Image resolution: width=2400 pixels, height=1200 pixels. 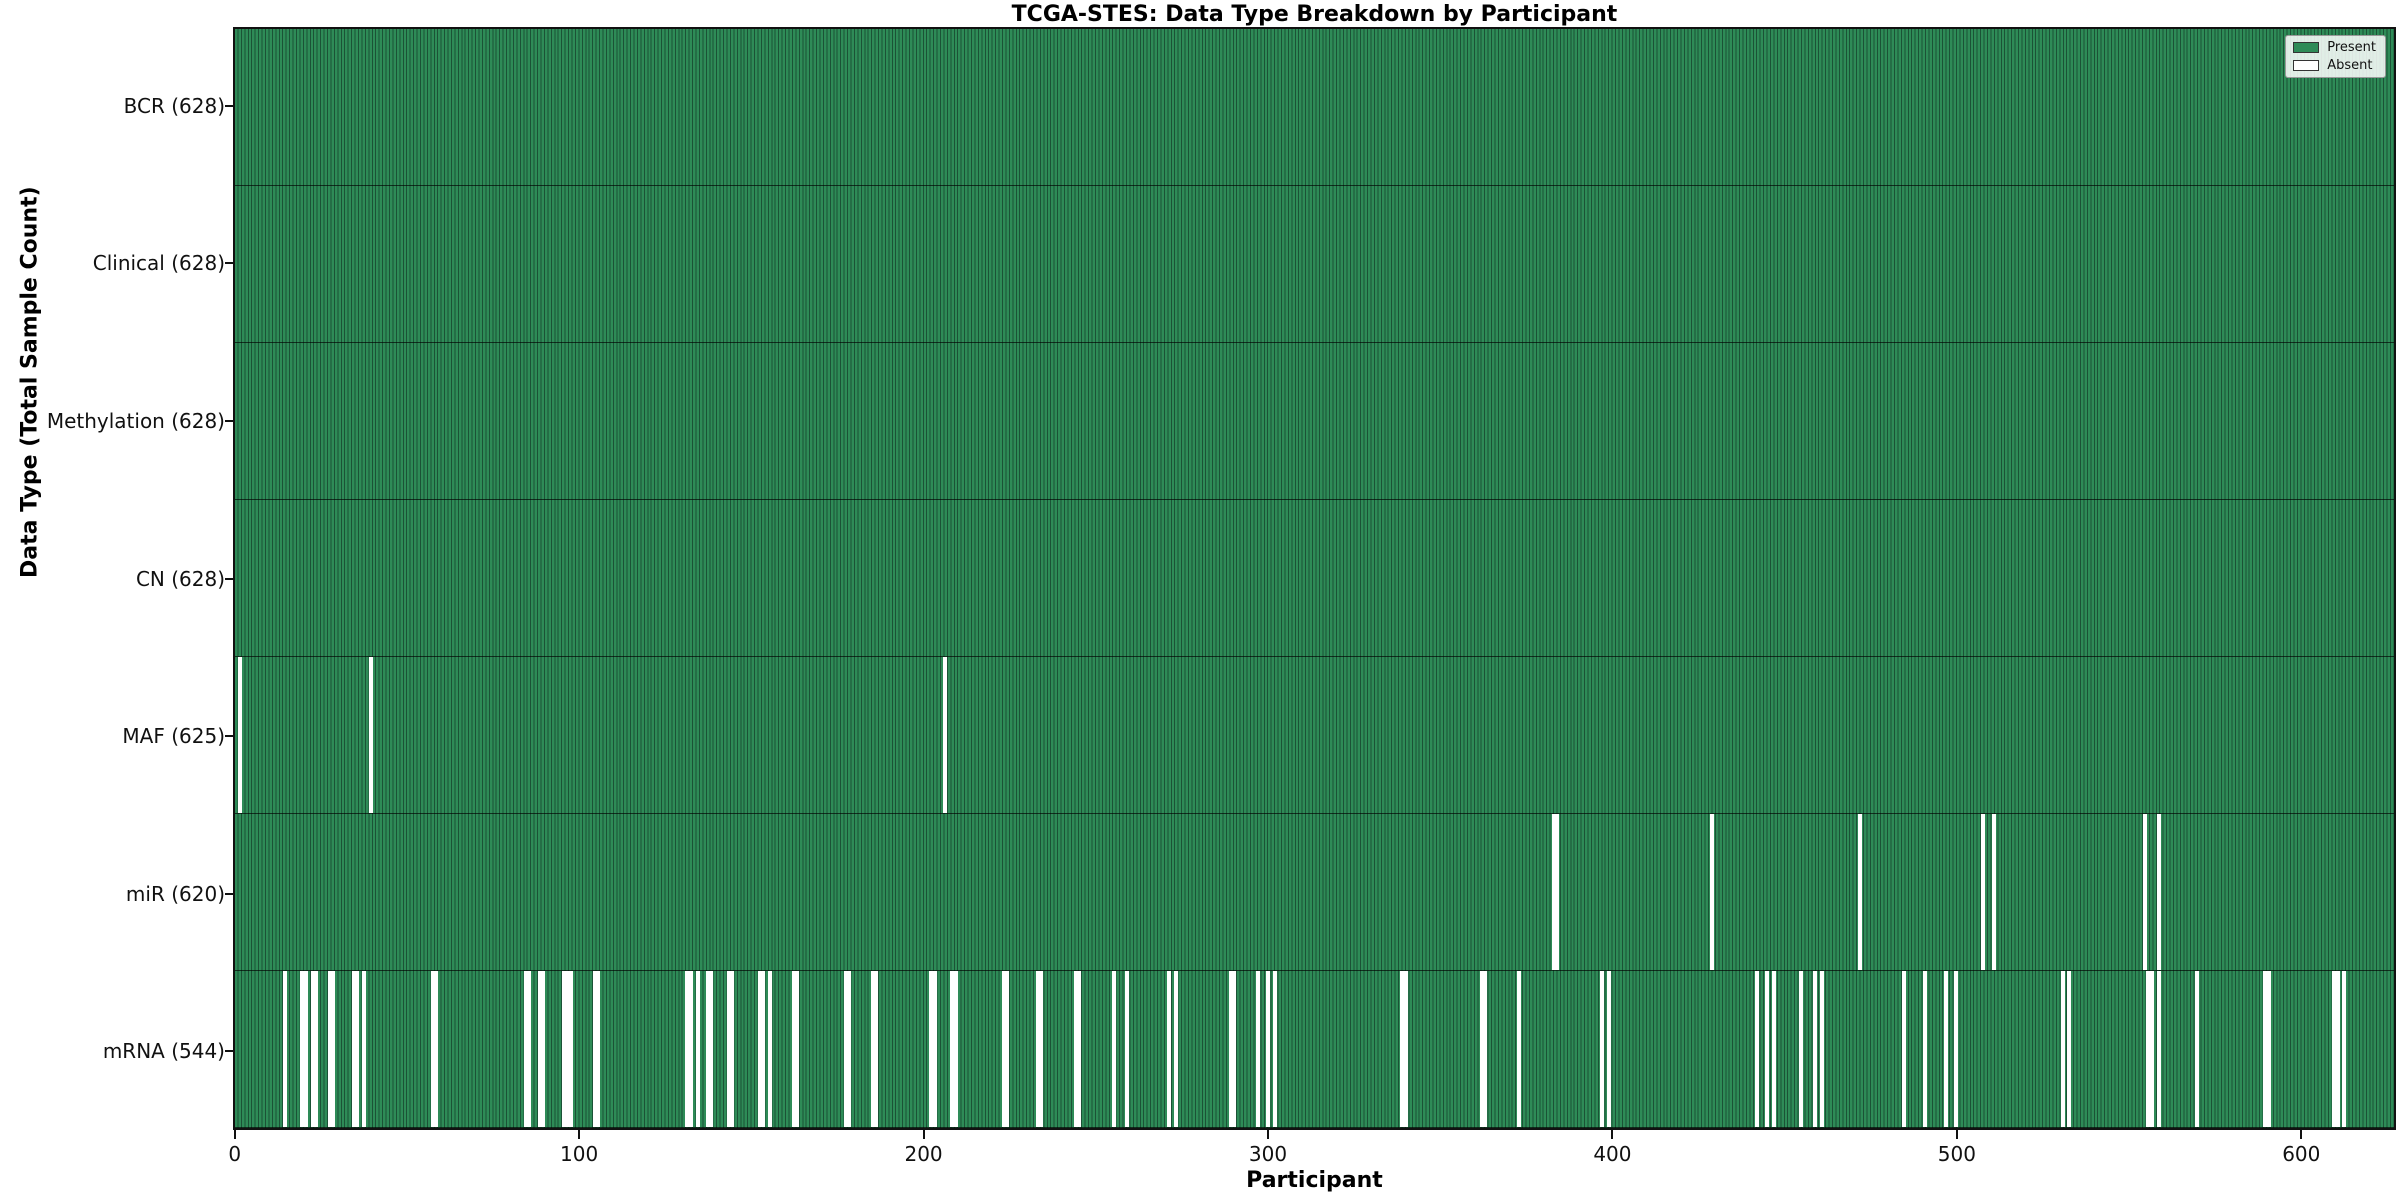 I want to click on row-mRNA, so click(x=1314, y=1049).